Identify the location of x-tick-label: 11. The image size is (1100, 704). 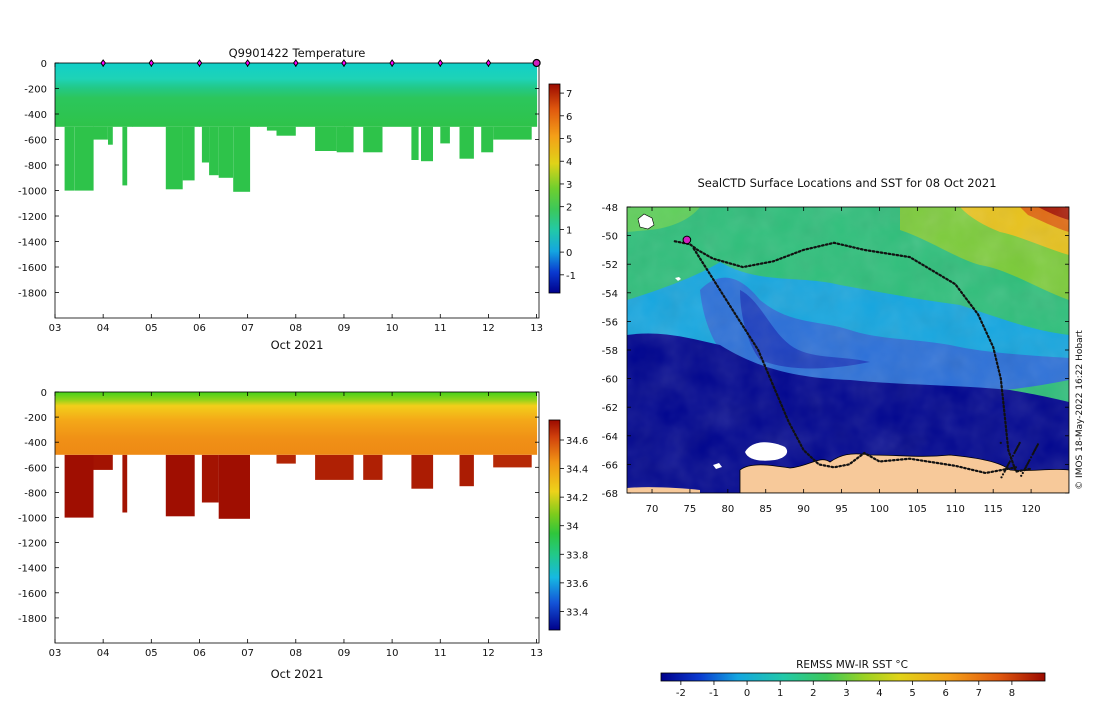
(440, 328).